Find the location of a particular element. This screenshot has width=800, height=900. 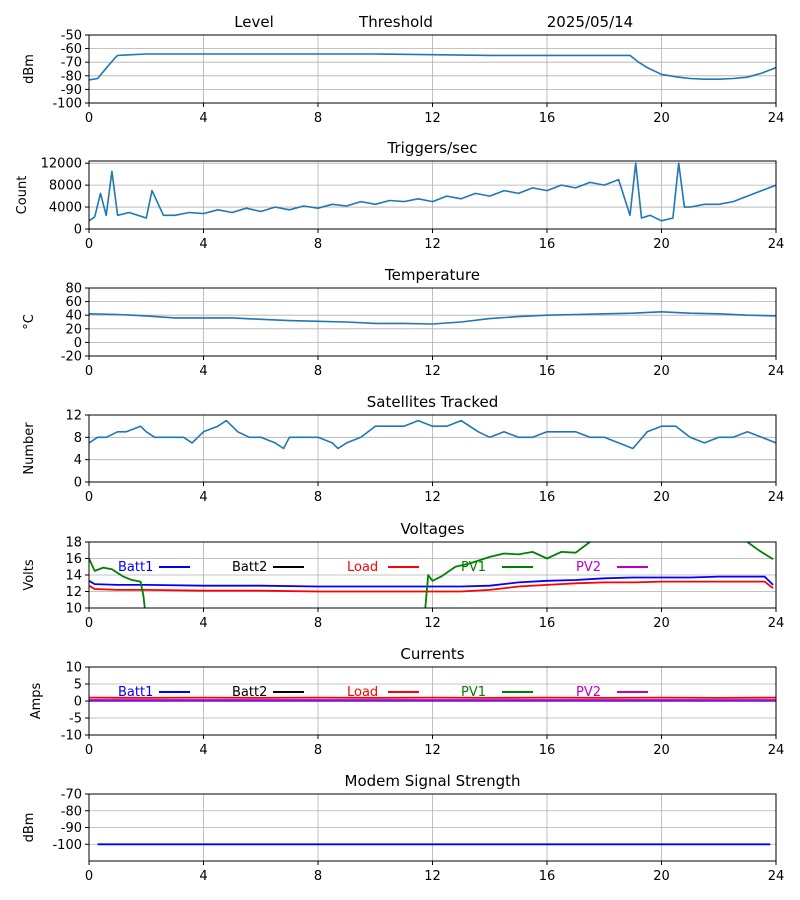

y-axis-label: Count is located at coordinates (22, 195).